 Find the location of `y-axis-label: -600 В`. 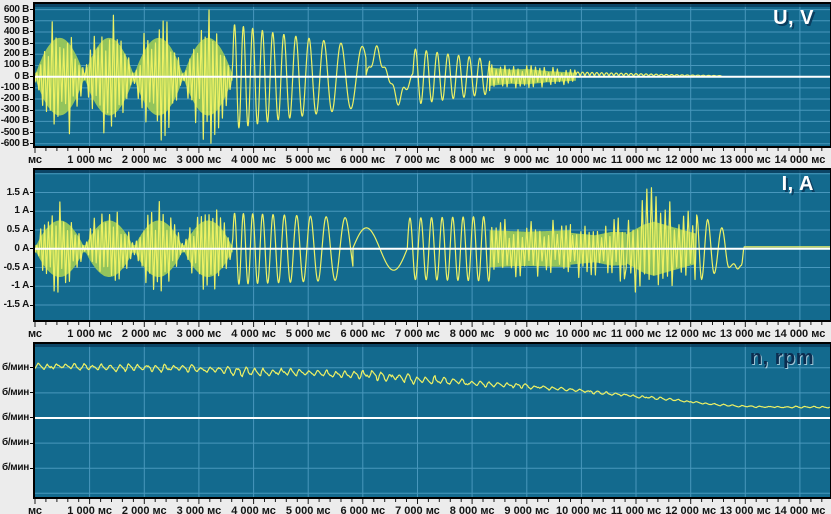

y-axis-label: -600 В is located at coordinates (15, 143).